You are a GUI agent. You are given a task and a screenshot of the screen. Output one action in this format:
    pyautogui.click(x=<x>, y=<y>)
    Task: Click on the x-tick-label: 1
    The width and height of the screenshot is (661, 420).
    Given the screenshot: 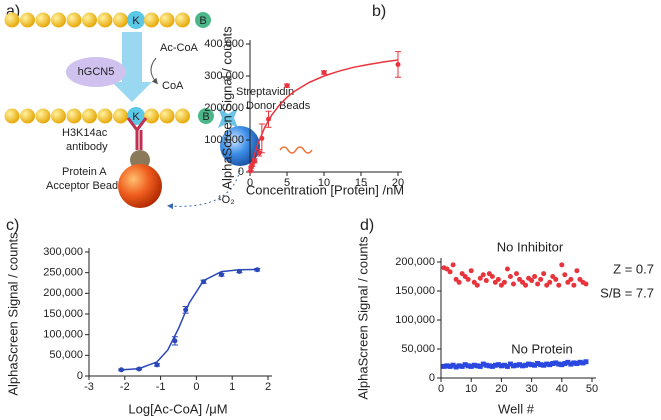 What is the action you would take?
    pyautogui.click(x=232, y=387)
    